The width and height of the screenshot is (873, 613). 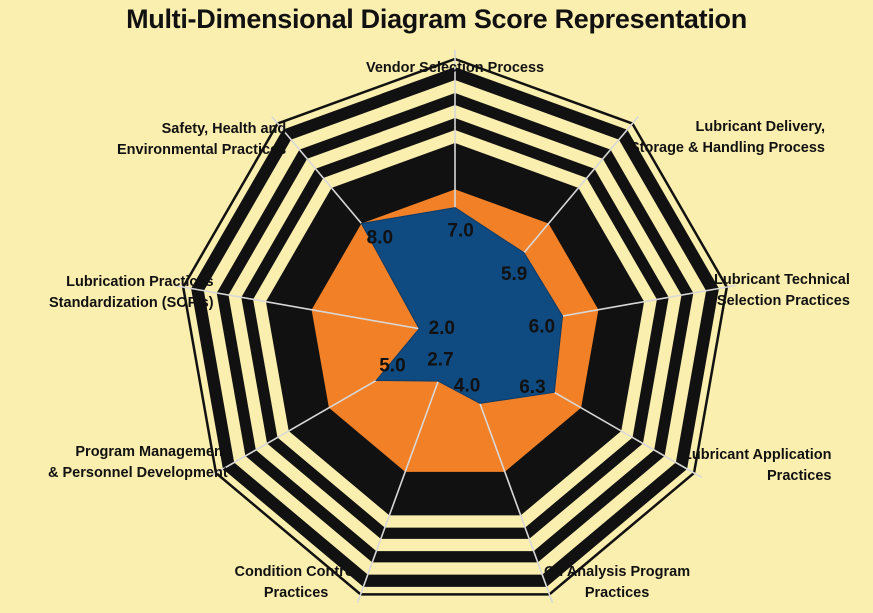 What do you see at coordinates (467, 386) in the screenshot?
I see `value-label: 4.0` at bounding box center [467, 386].